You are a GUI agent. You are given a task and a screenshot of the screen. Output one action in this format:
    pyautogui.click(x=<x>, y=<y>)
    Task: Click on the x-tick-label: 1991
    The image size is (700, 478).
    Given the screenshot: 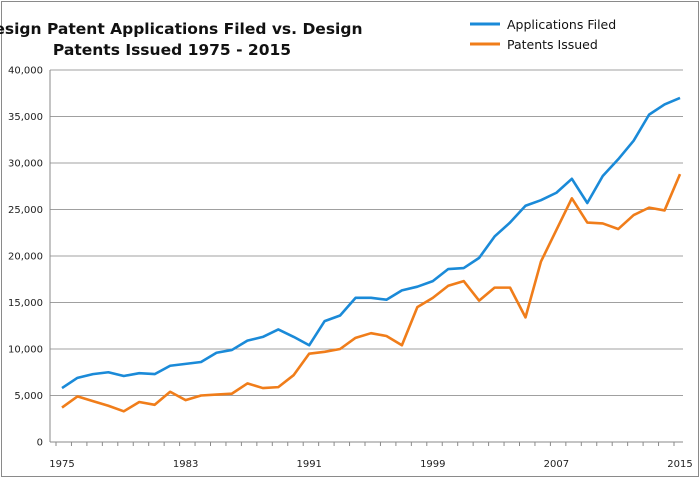 What is the action you would take?
    pyautogui.click(x=308, y=464)
    